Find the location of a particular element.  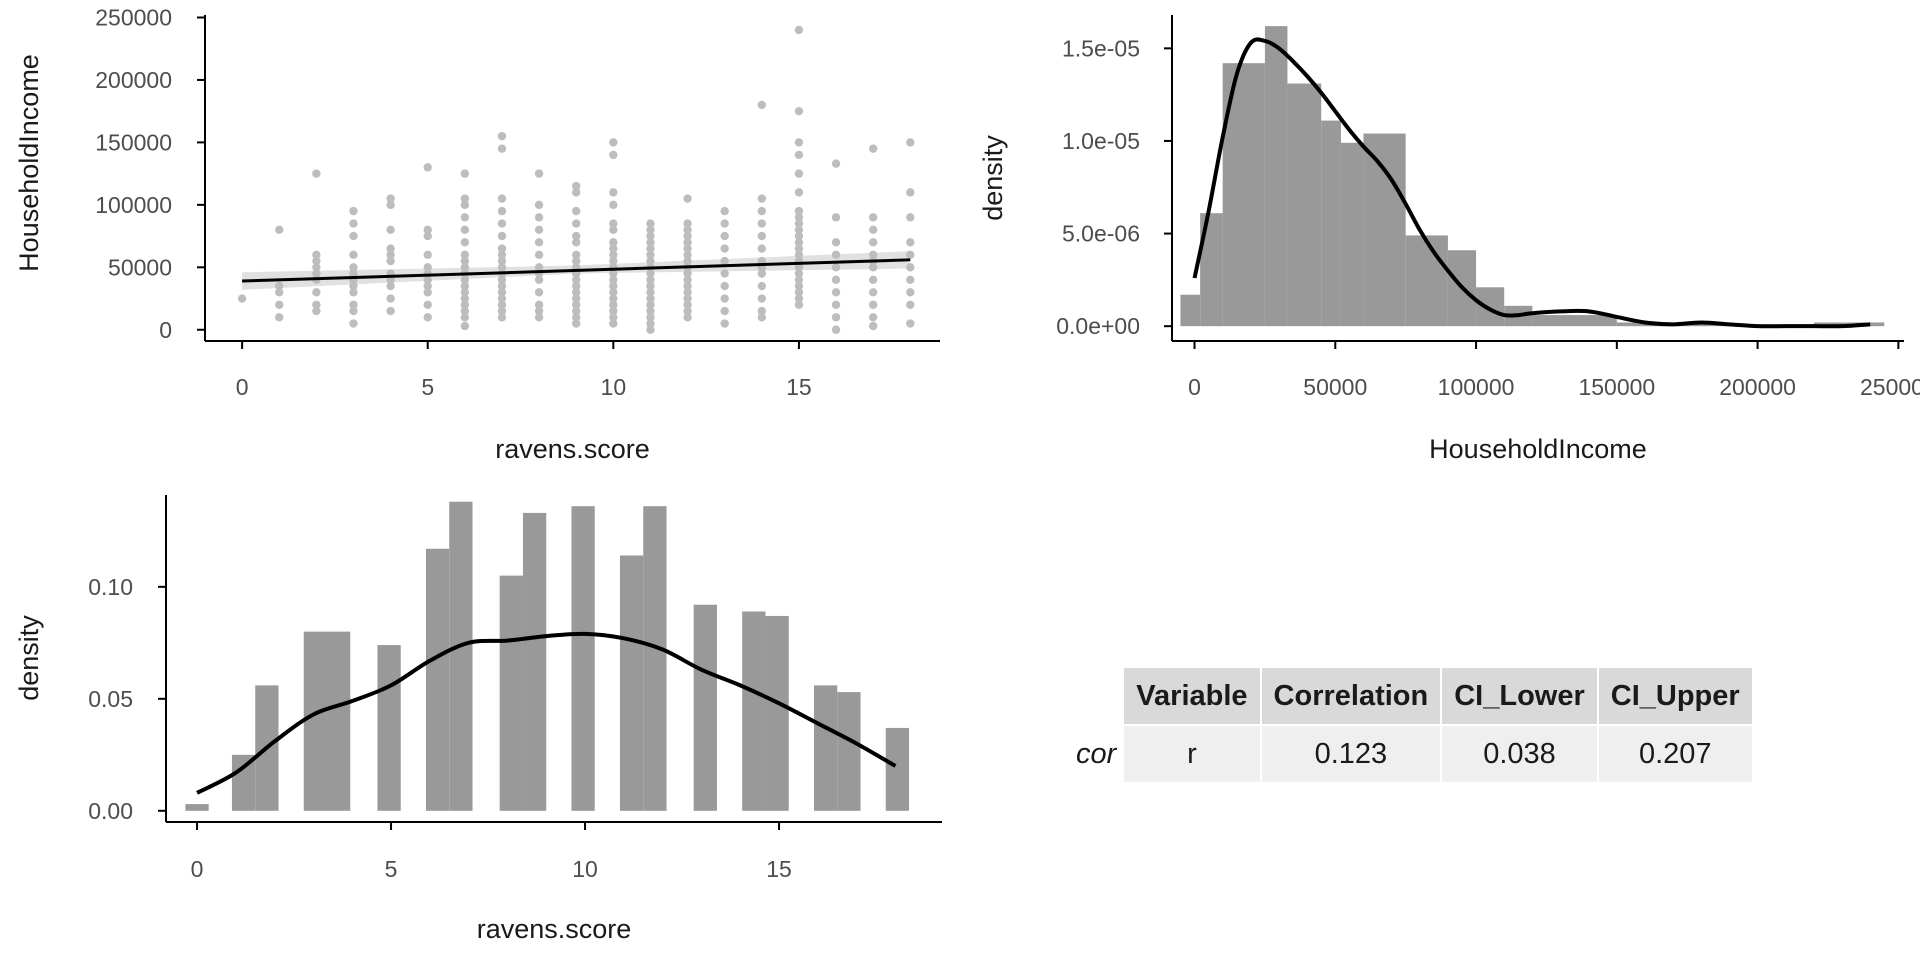

x-tick-label: 100000 is located at coordinates (1476, 387).